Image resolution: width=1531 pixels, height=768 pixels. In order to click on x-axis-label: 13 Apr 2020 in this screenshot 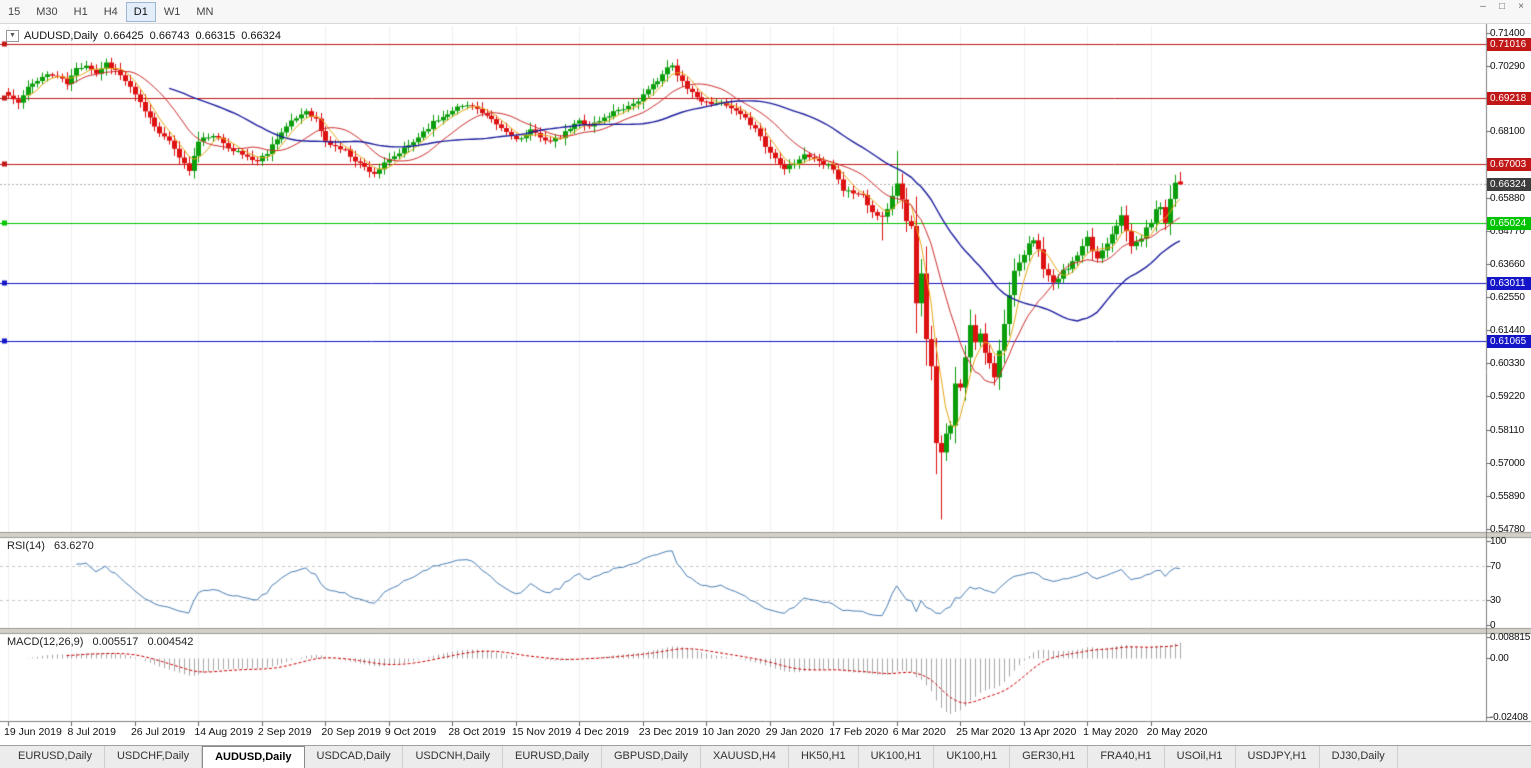, I will do `click(1048, 732)`.